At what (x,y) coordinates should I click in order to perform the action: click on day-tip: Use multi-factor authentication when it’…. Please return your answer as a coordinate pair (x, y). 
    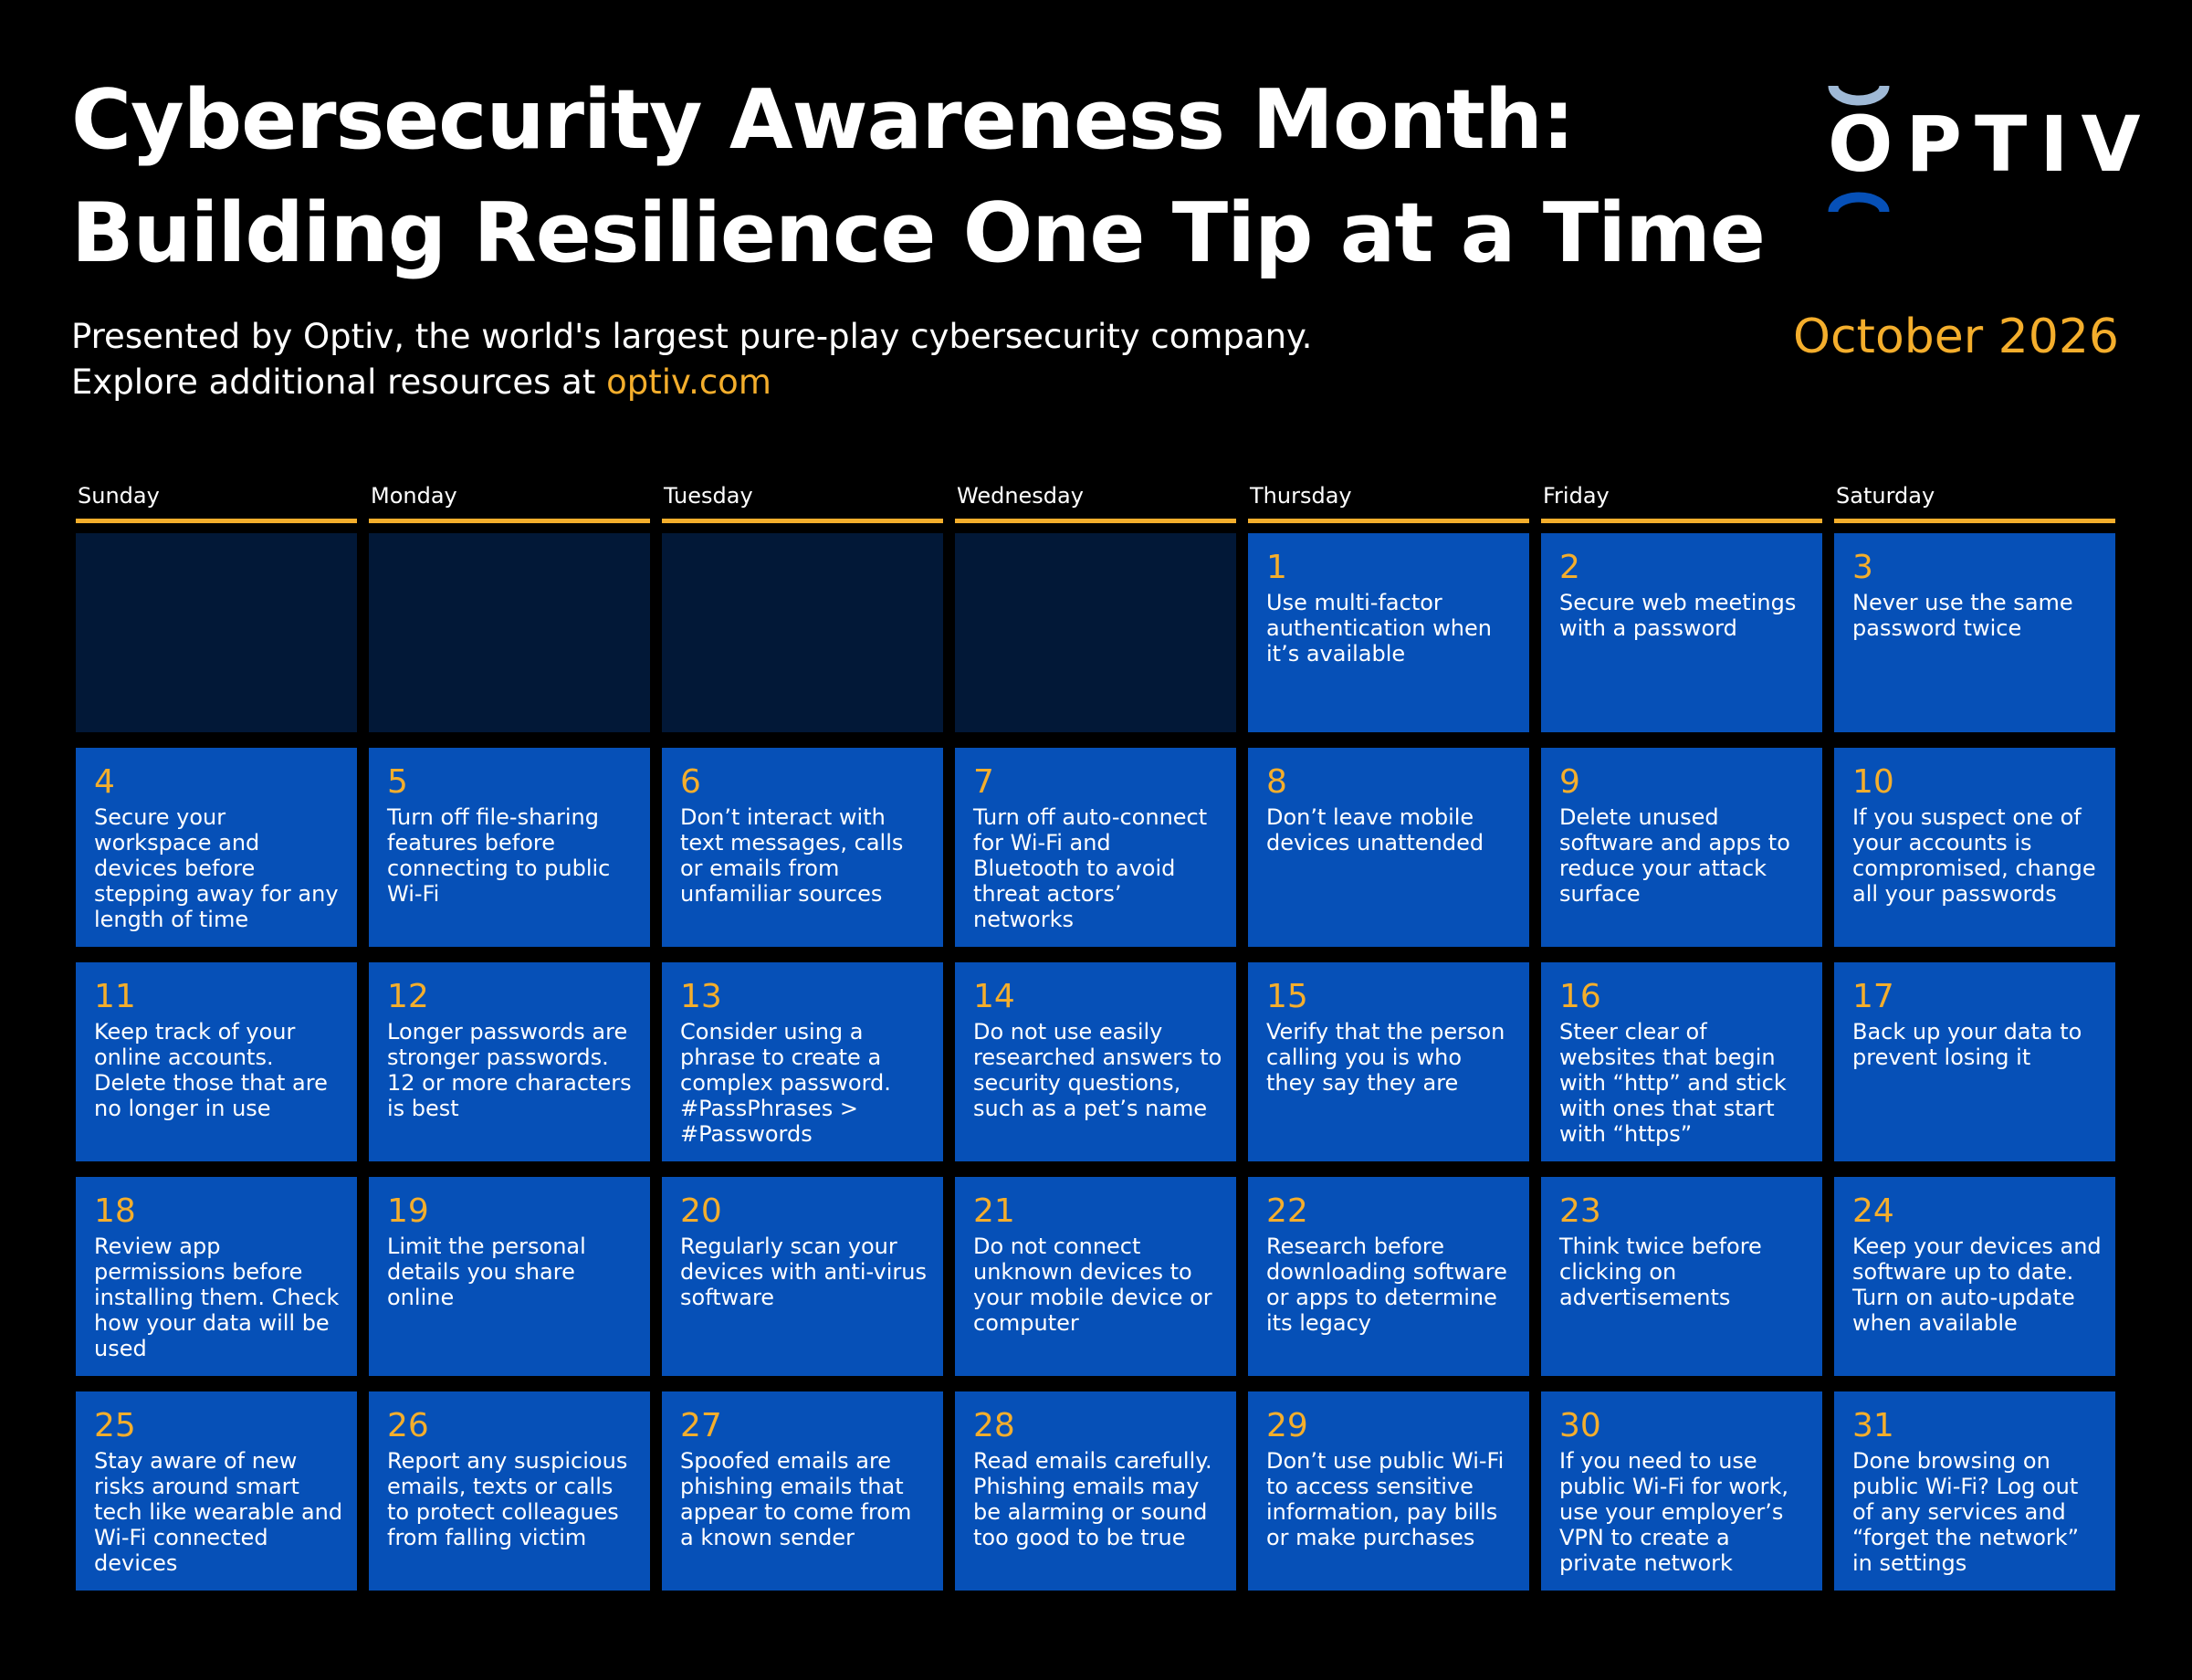
    Looking at the image, I should click on (1379, 628).